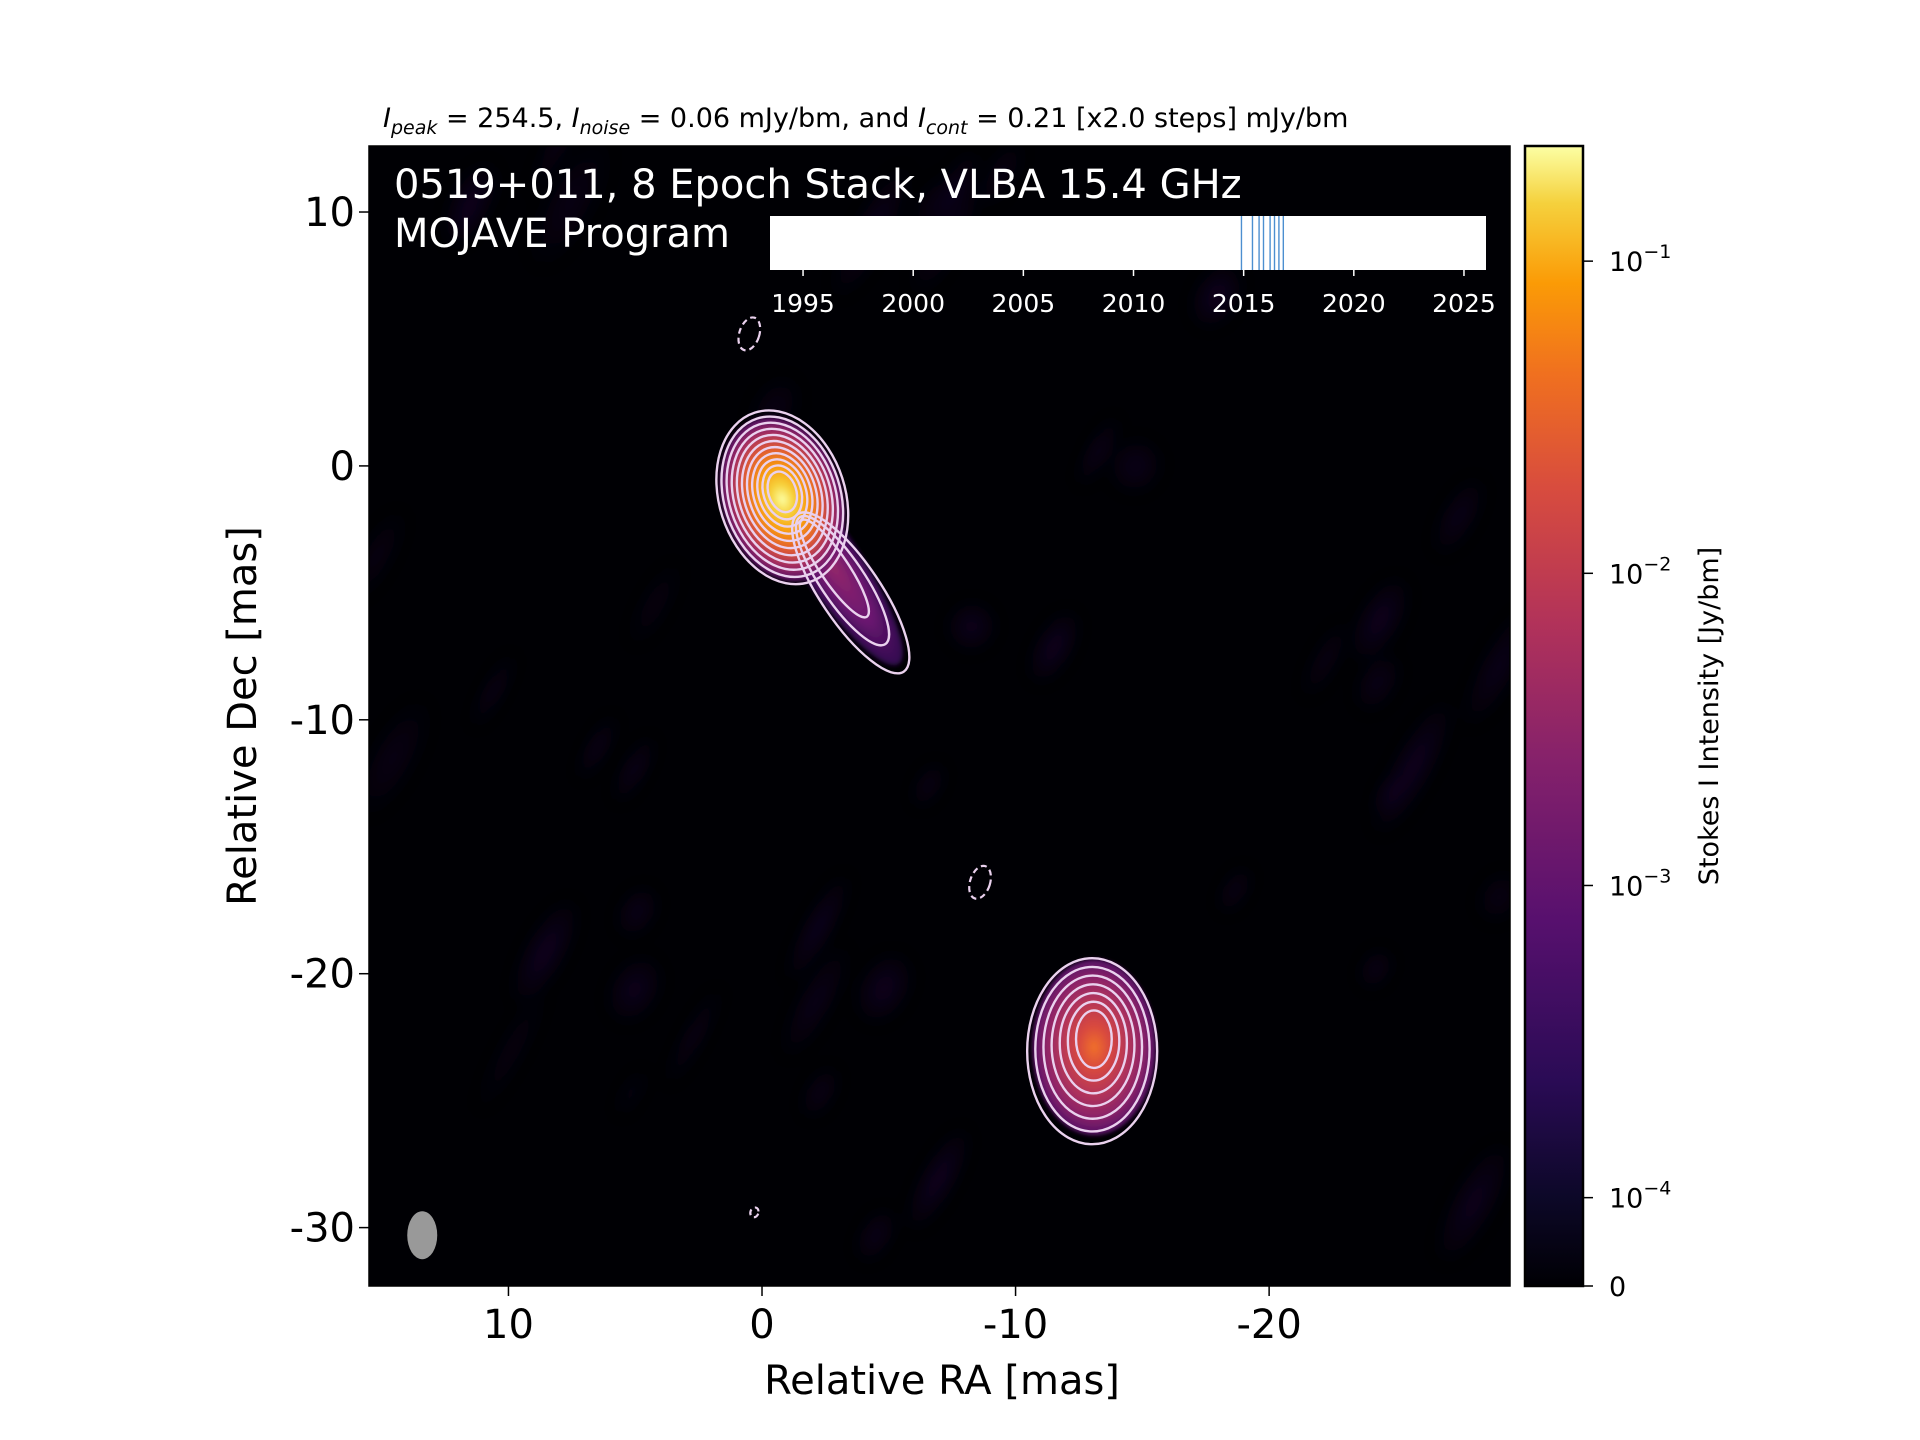  Describe the element at coordinates (322, 721) in the screenshot. I see `y-tick-label: -10` at that location.